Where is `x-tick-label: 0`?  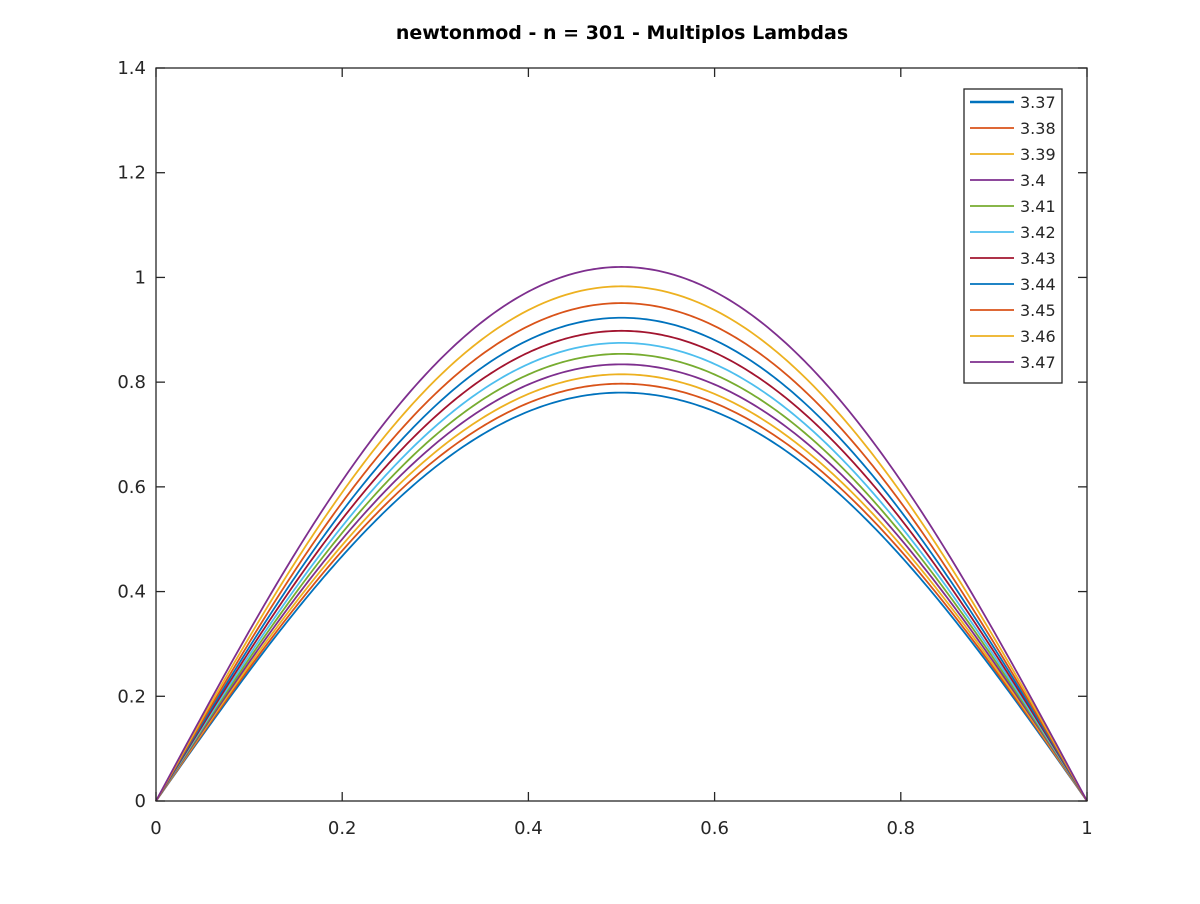 x-tick-label: 0 is located at coordinates (155, 828).